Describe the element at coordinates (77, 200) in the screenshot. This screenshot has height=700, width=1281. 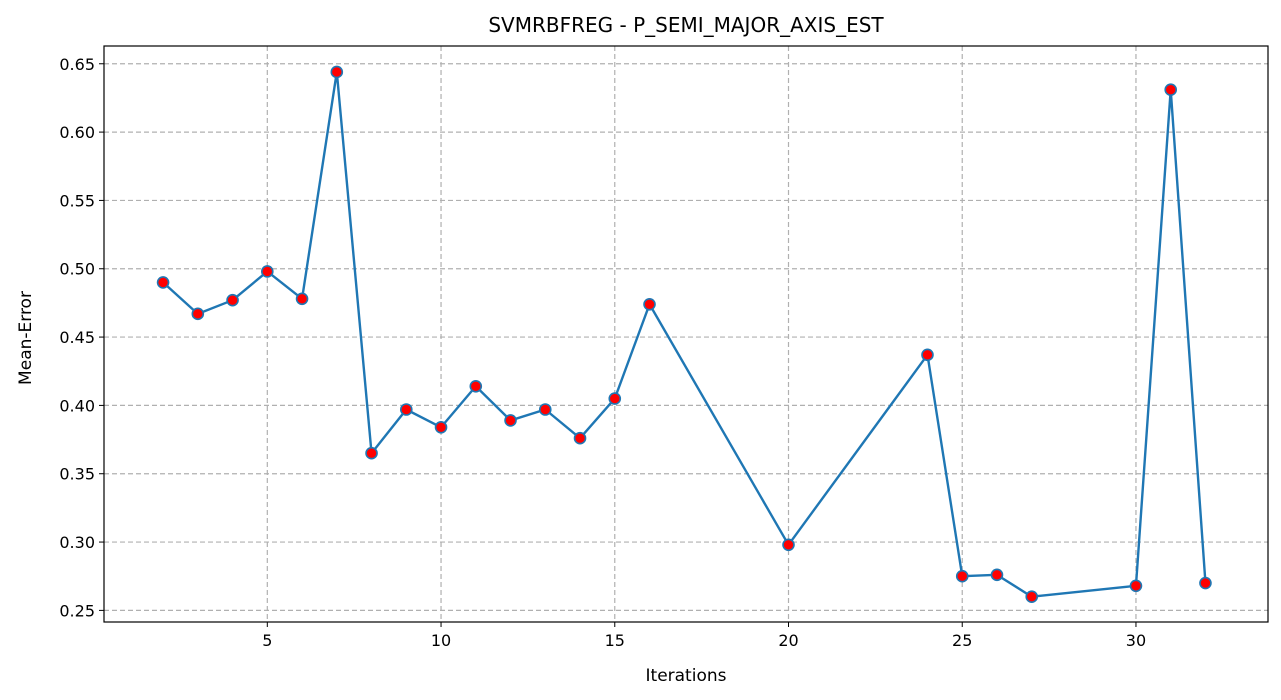
I see `y-tick-label: 0.55` at that location.